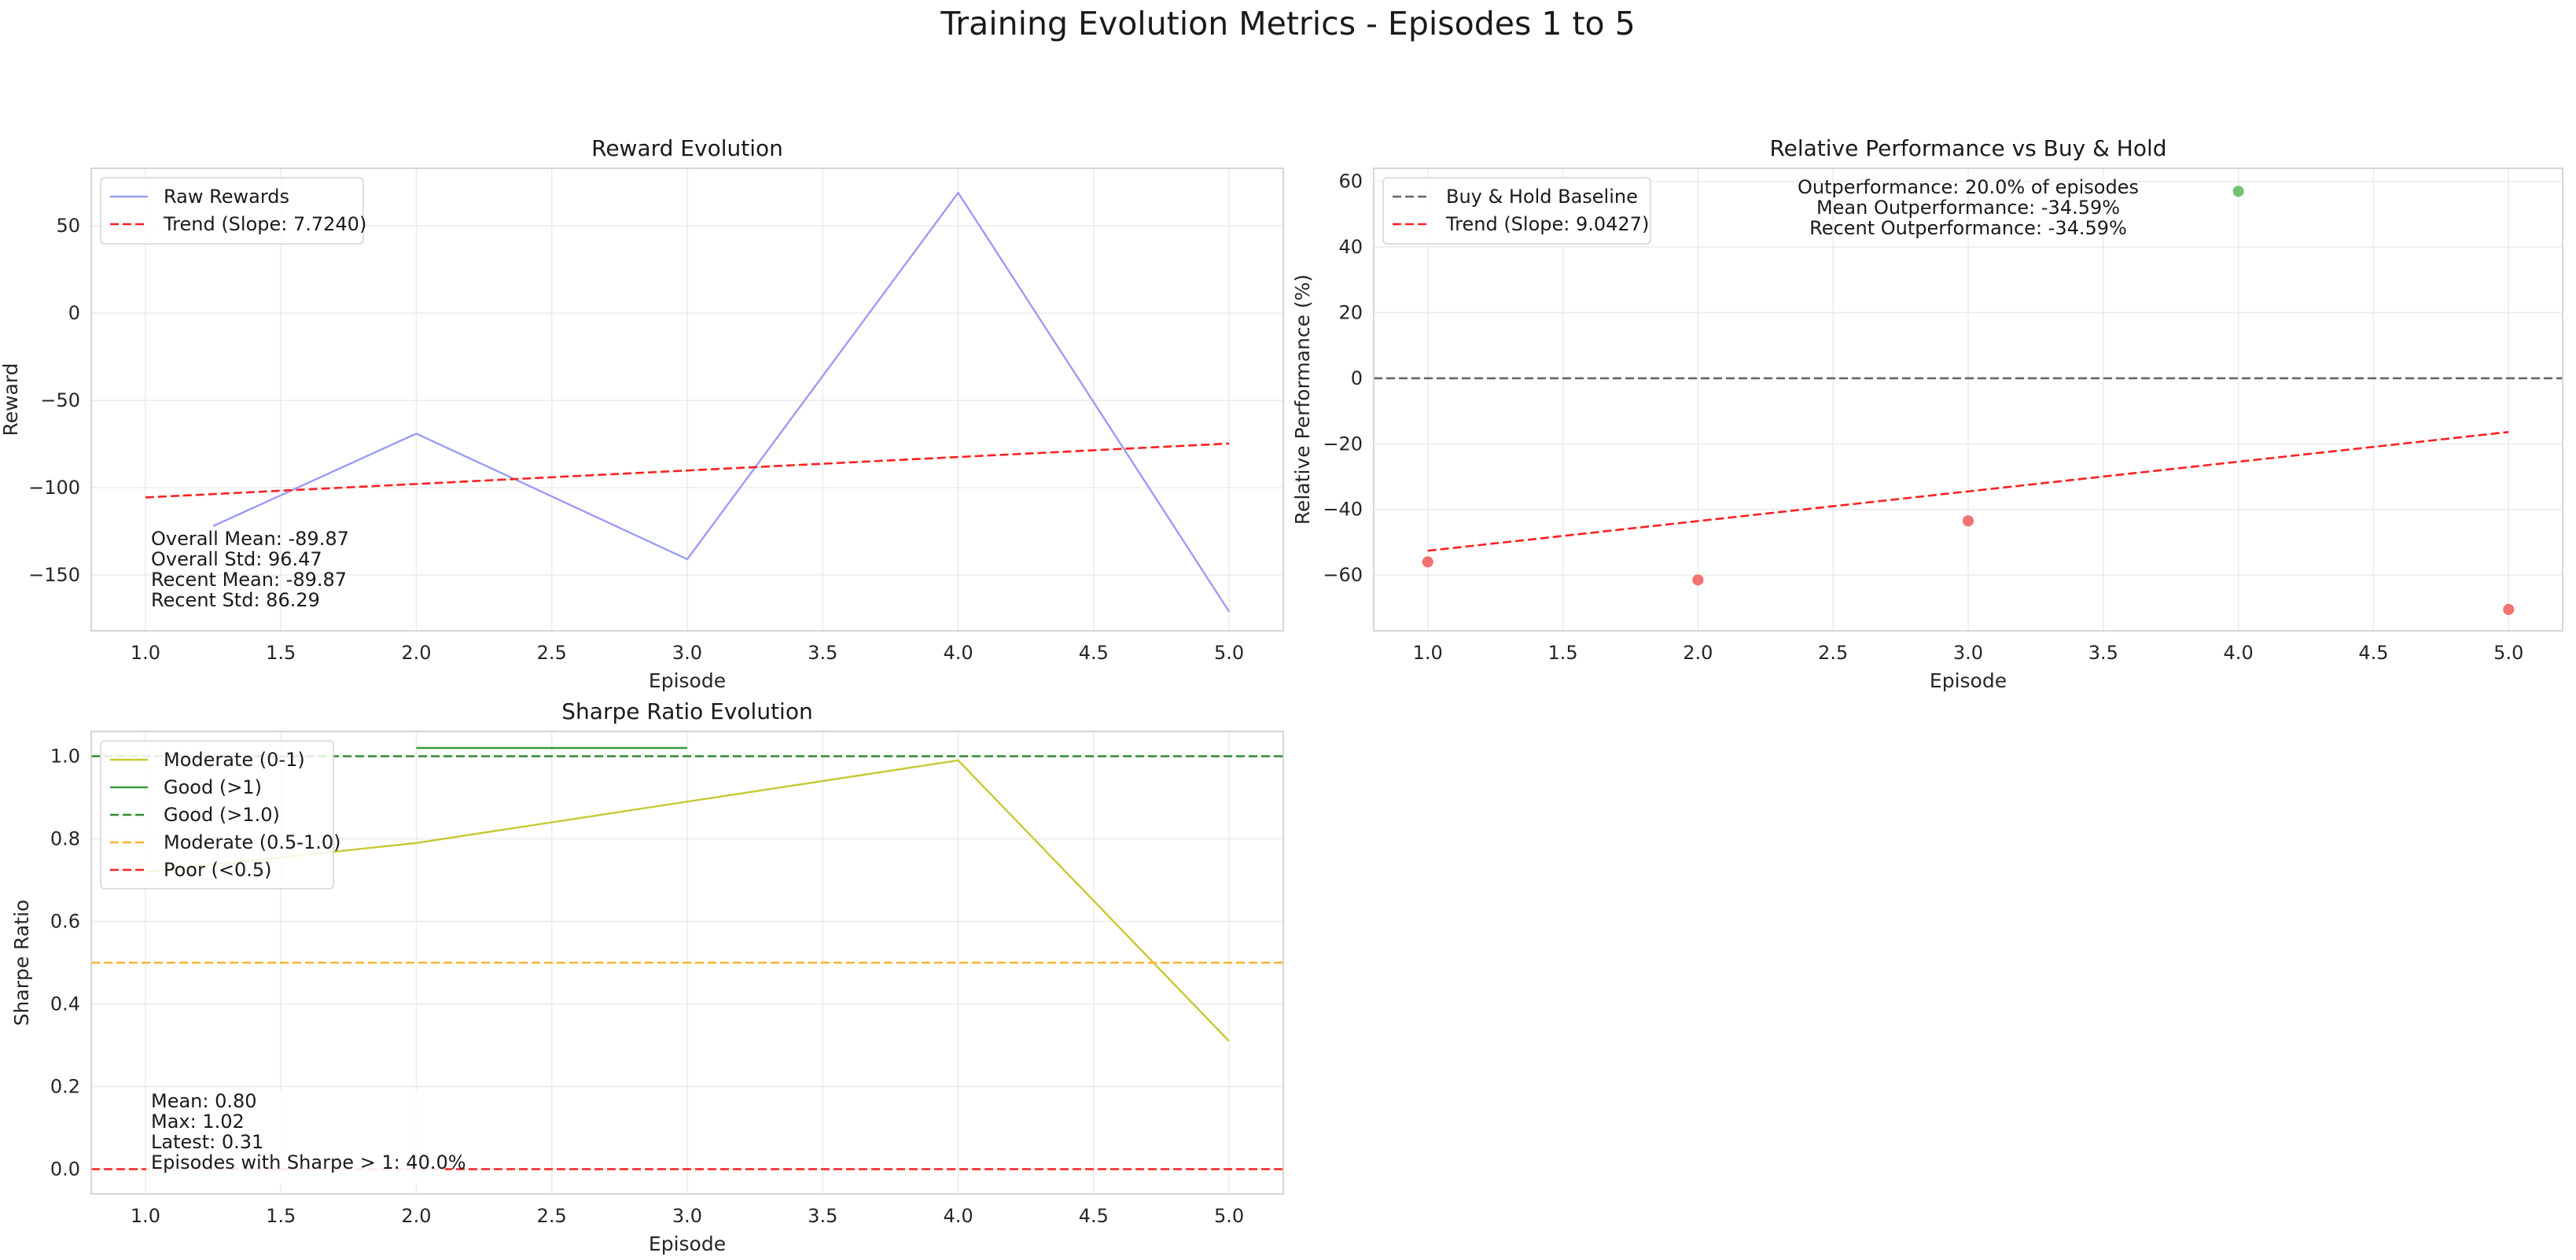 The image size is (2576, 1260). Describe the element at coordinates (250, 539) in the screenshot. I see `annotation-line: Overall Mean: -89.87` at that location.